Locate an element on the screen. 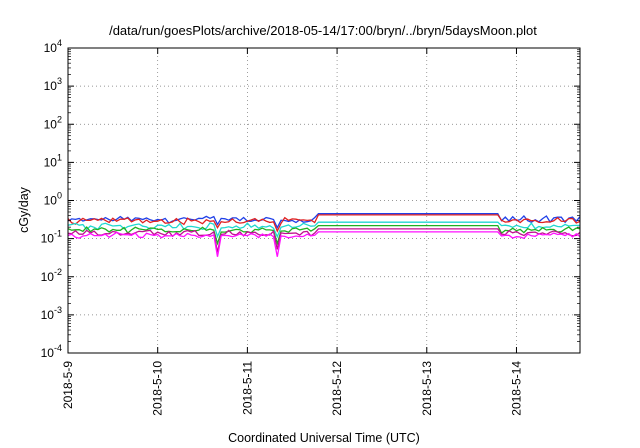 The height and width of the screenshot is (448, 640). y-tick-label: 10⁻² is located at coordinates (51, 275).